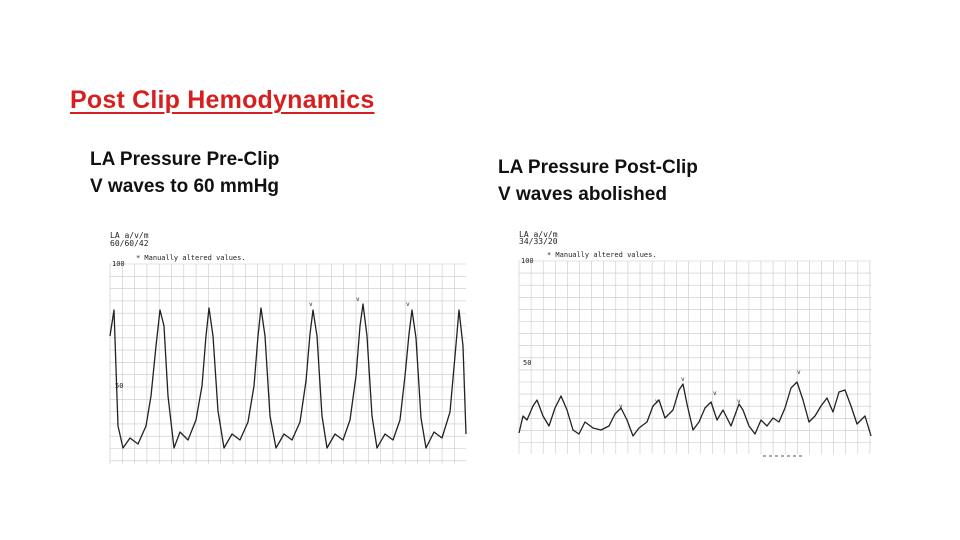 Image resolution: width=960 pixels, height=540 pixels. I want to click on pre-clip-caption: LA Pressure Pre-Clip V waves to 60 mmHg, so click(184, 173).